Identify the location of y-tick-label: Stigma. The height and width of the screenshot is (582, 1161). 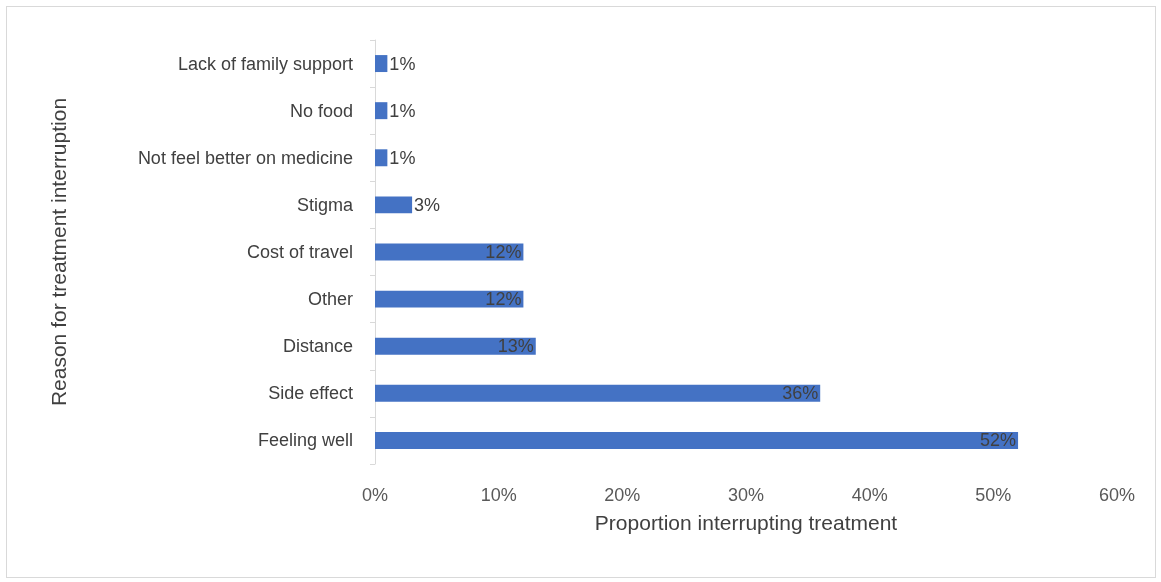
(325, 204).